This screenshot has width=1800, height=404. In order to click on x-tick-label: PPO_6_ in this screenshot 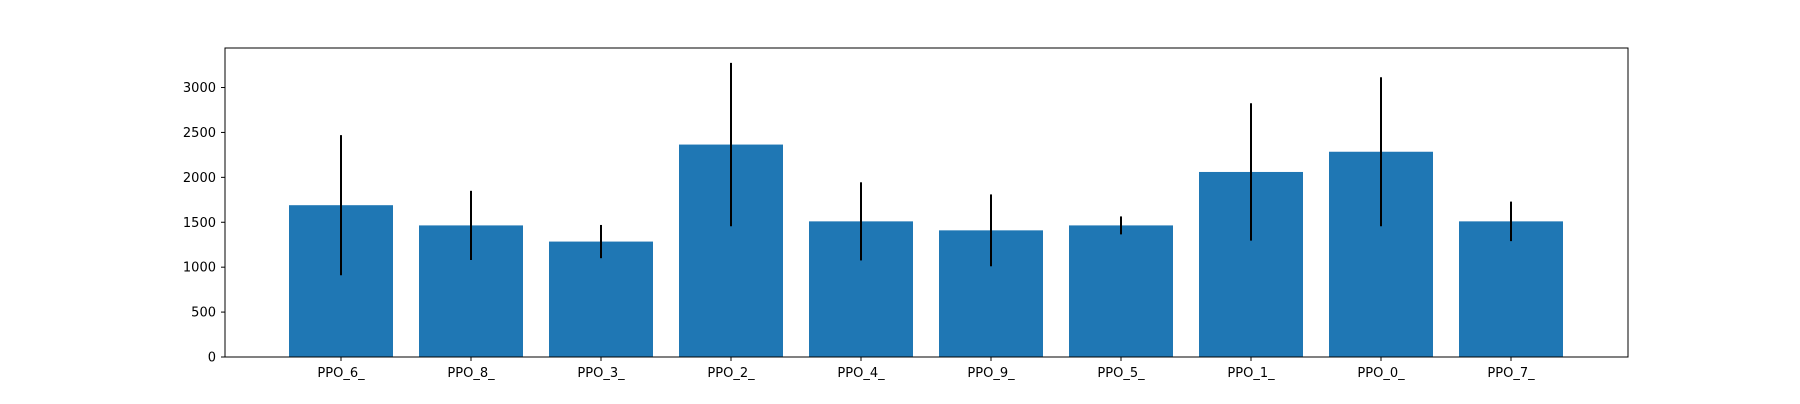, I will do `click(341, 373)`.